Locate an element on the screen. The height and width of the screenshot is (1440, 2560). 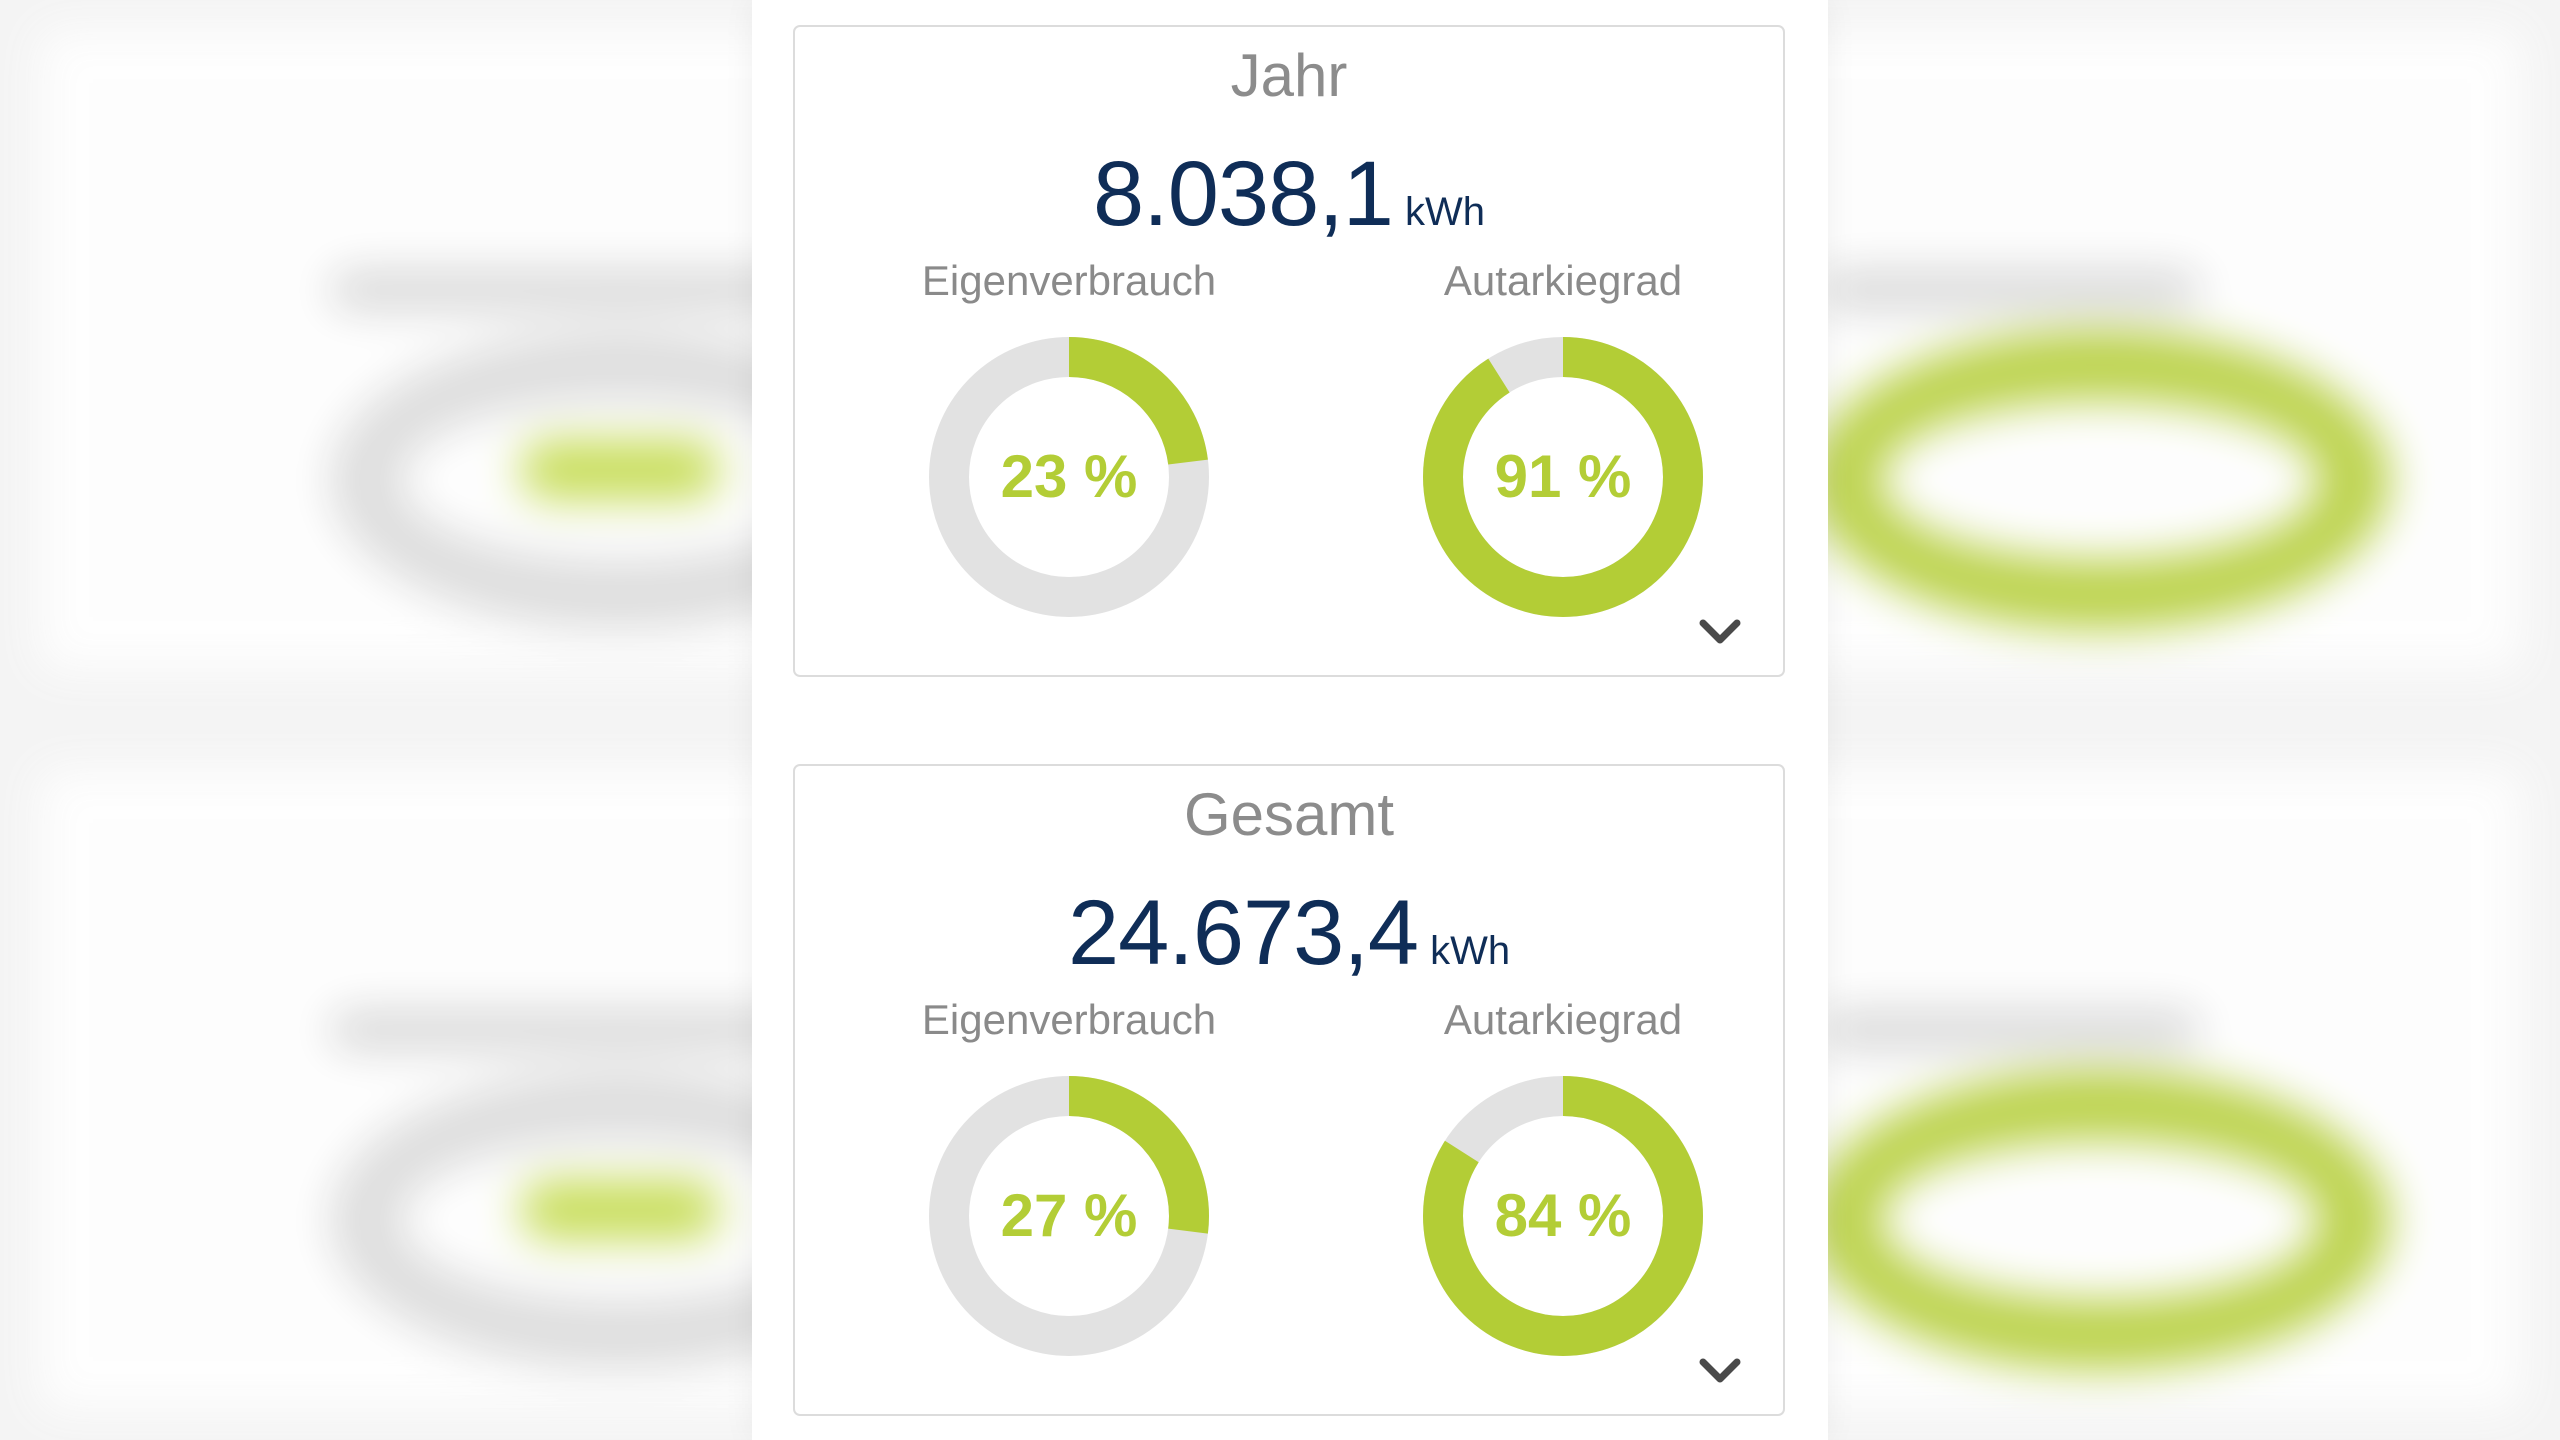
donut-chart: 84 % is located at coordinates (1563, 1216).